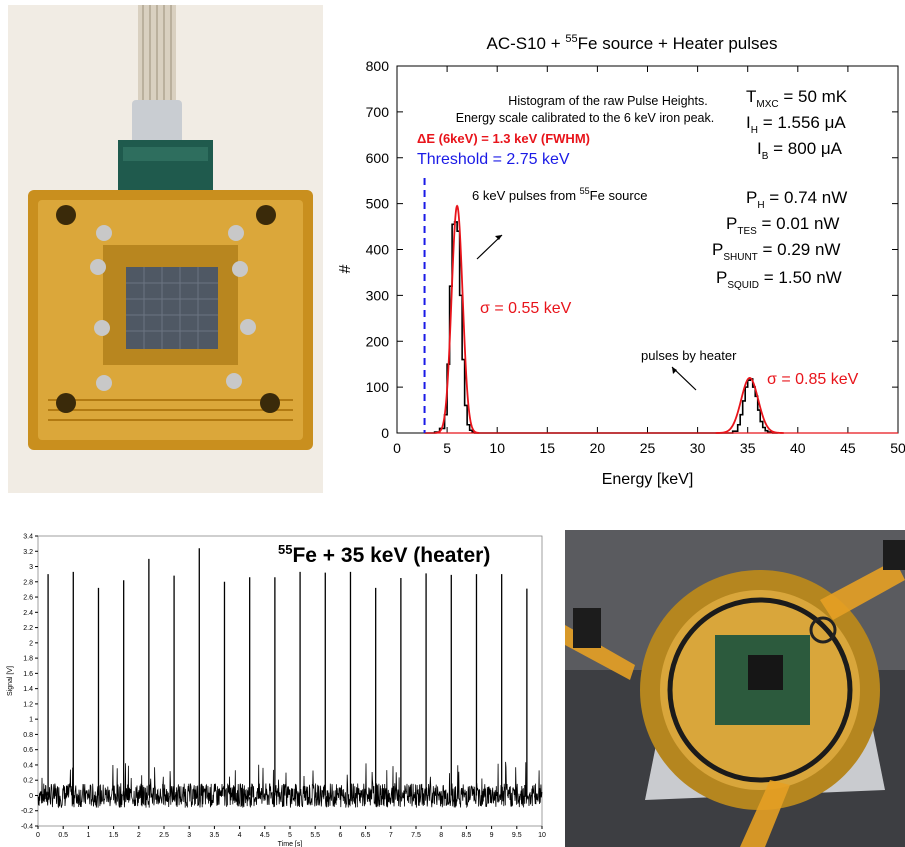 This screenshot has width=905, height=847. Describe the element at coordinates (619, 195) in the screenshot. I see `fe-pulses-suffix: Fe source` at that location.